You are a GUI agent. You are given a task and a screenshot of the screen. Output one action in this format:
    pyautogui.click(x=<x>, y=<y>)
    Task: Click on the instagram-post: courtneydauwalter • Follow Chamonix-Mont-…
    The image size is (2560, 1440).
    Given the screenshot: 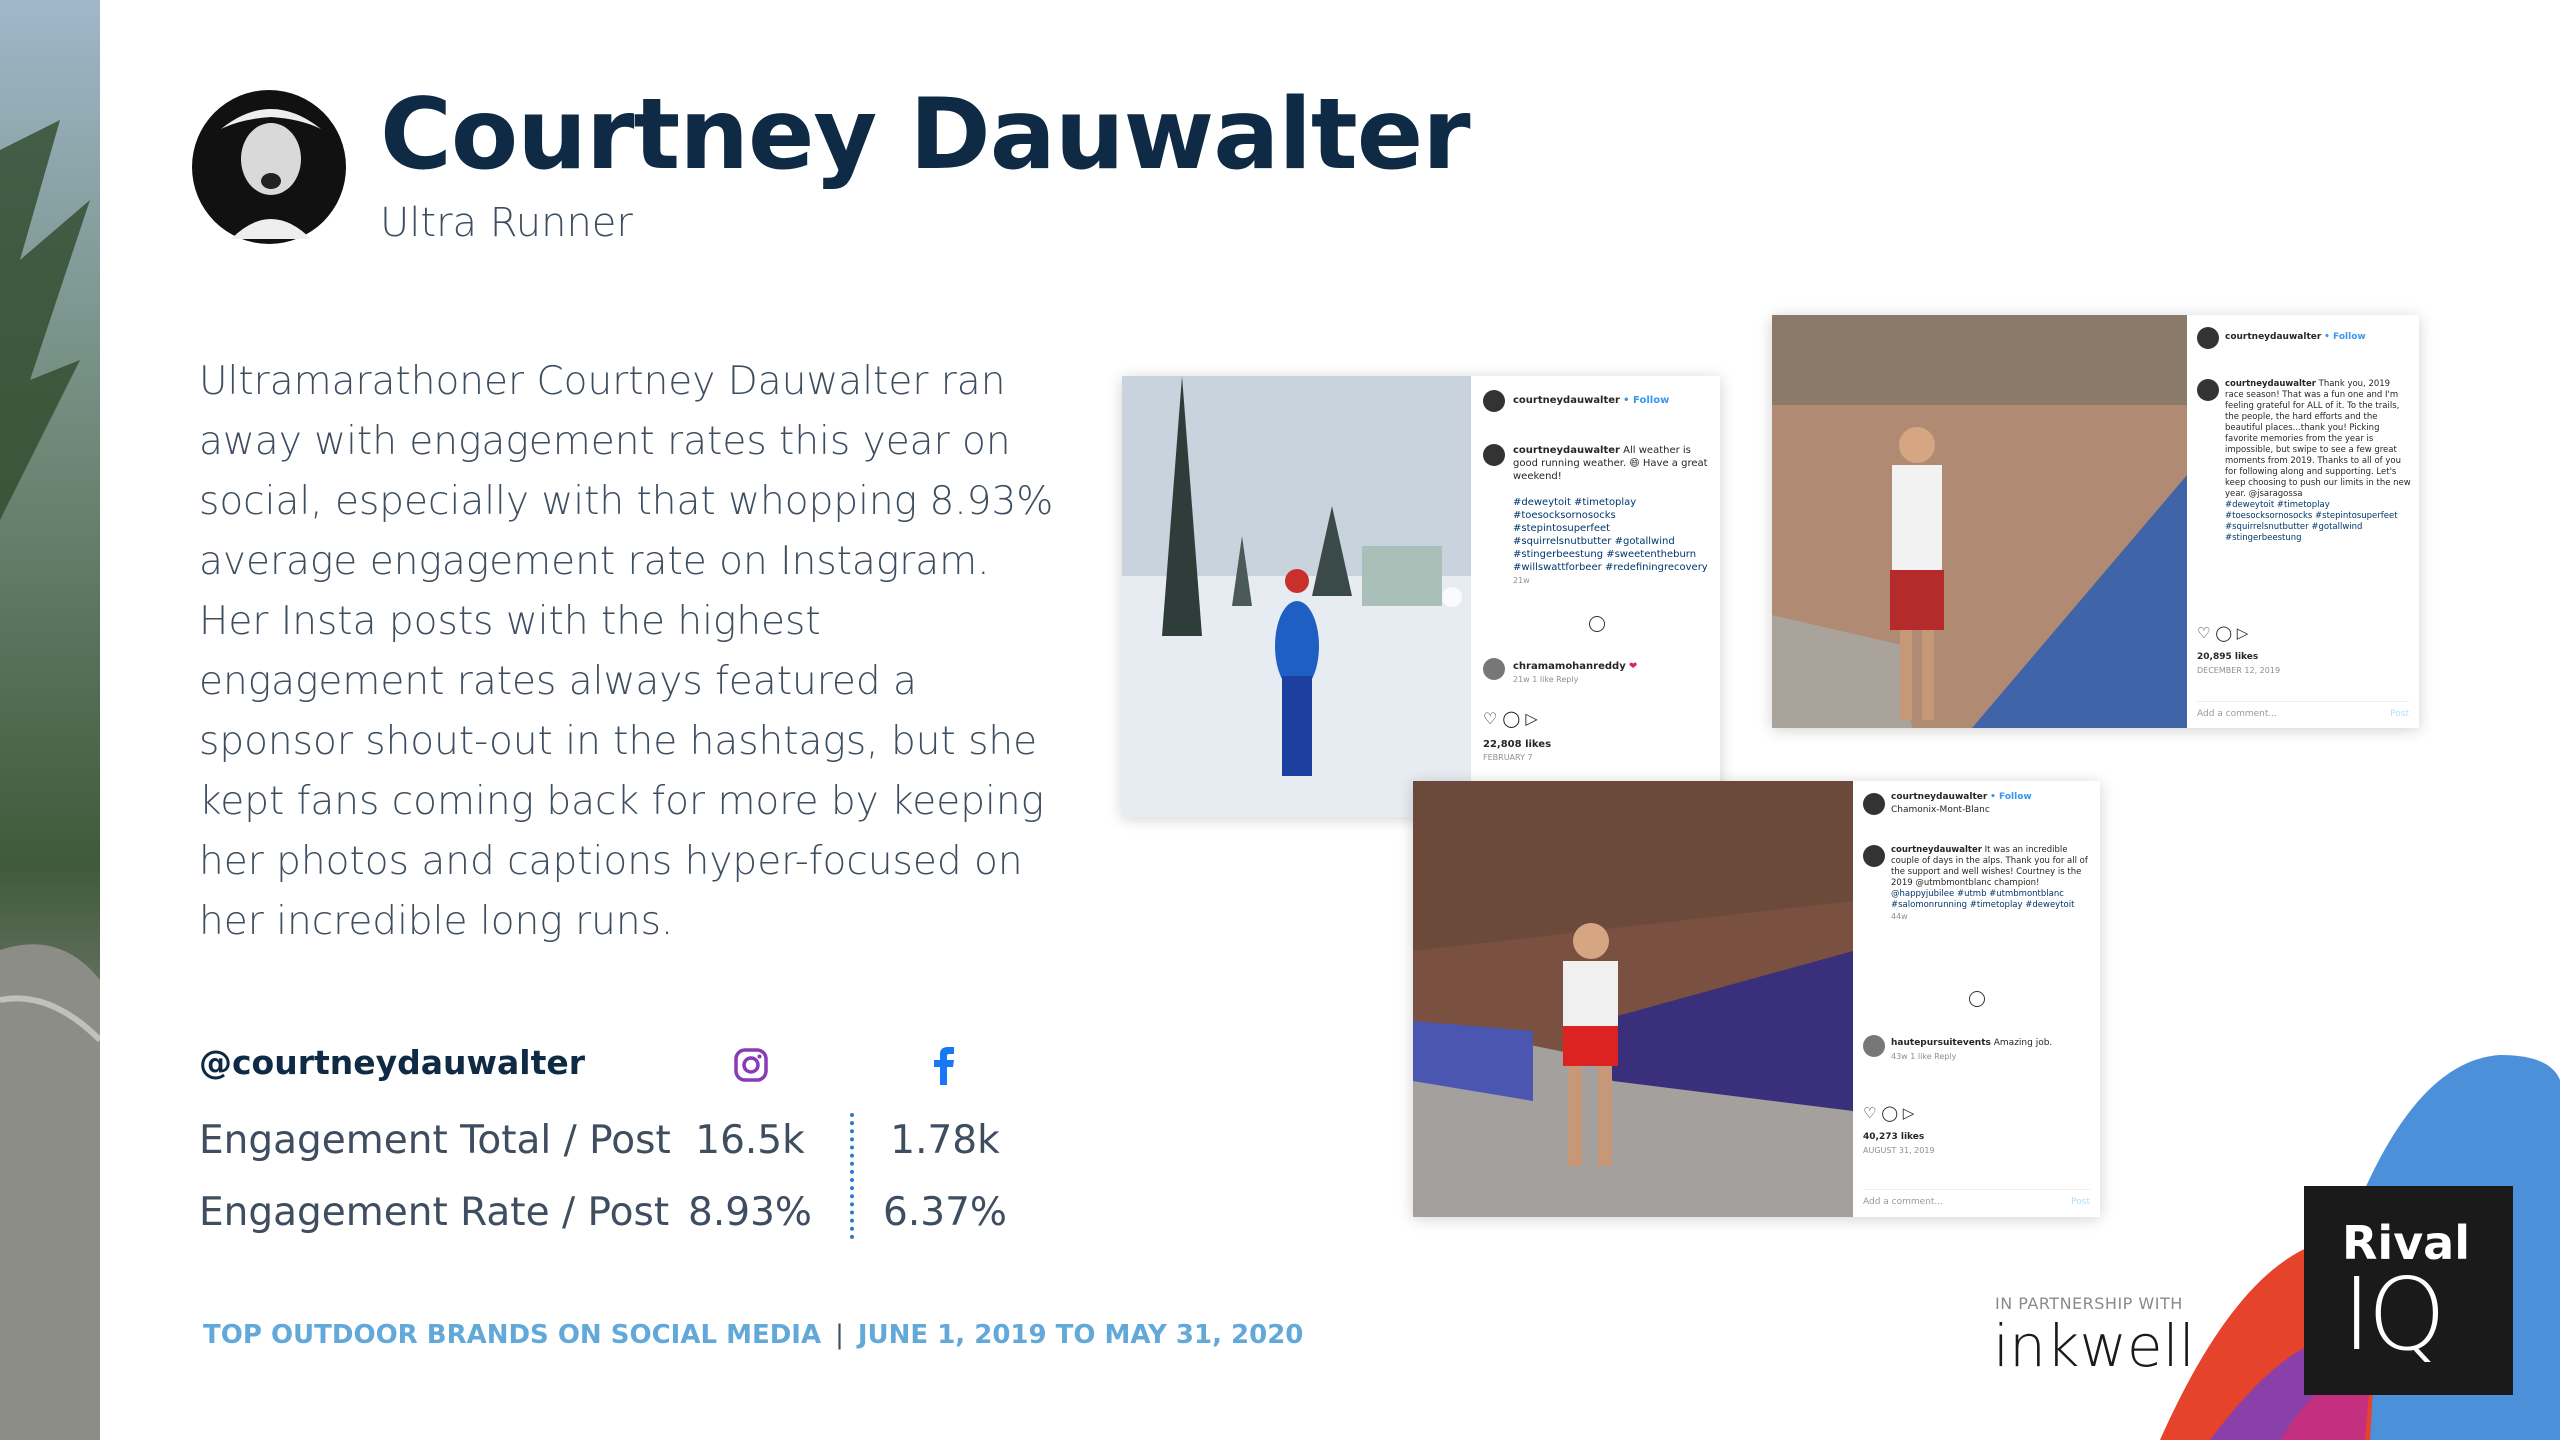 What is the action you would take?
    pyautogui.click(x=1756, y=999)
    